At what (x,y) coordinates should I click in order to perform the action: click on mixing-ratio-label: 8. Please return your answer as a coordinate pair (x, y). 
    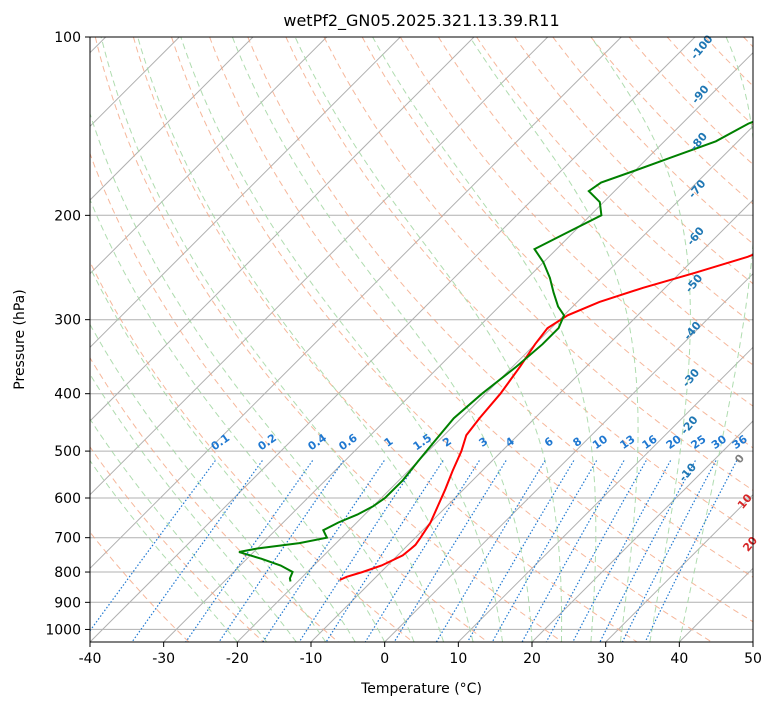
    Looking at the image, I should click on (578, 442).